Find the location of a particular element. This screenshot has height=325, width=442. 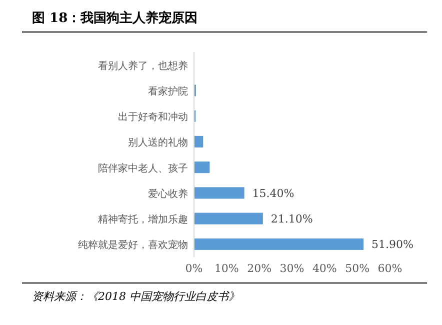

y-tick-label: 看别人养了，也想养 is located at coordinates (143, 66).